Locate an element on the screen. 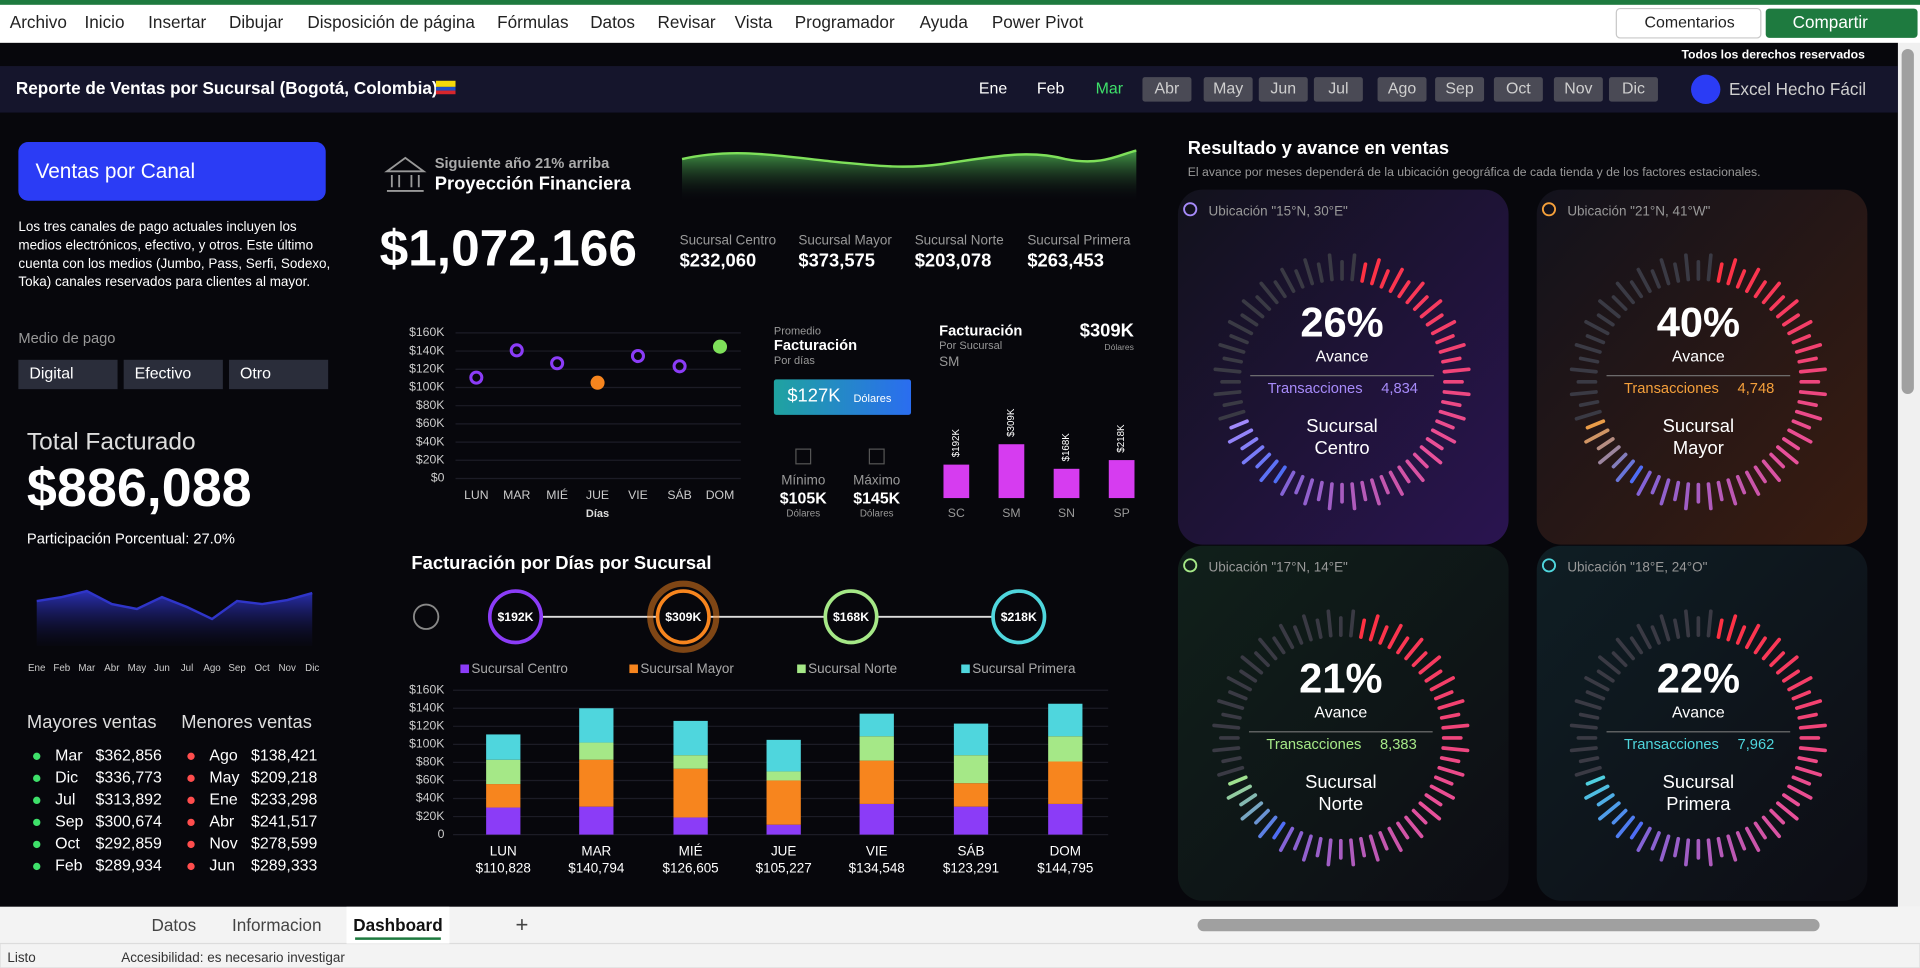 This screenshot has height=968, width=1920. month-filter: May is located at coordinates (1228, 89).